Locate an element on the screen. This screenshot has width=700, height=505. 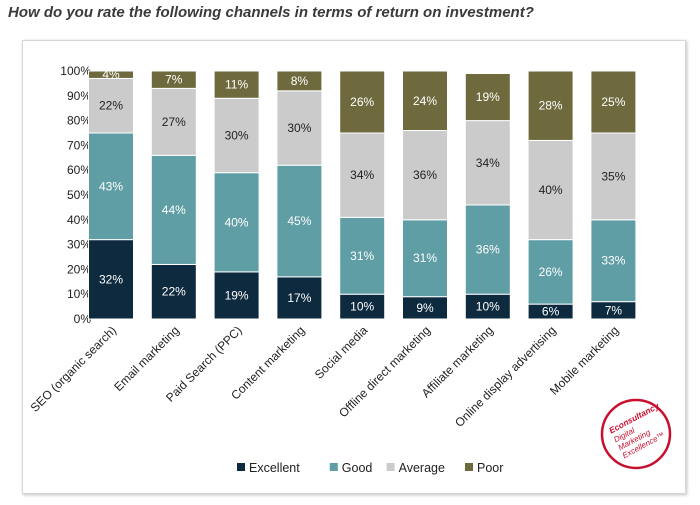
data-label: 24% is located at coordinates (425, 101).